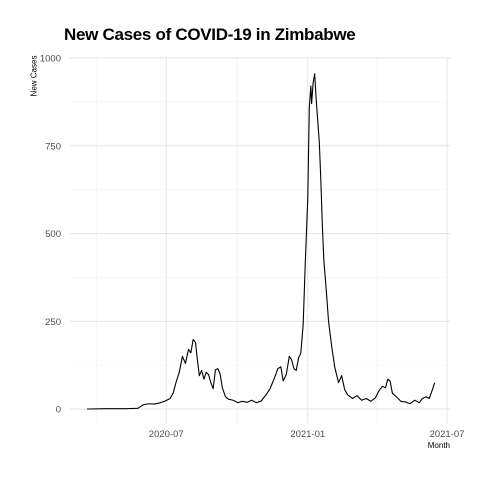 This screenshot has width=480, height=480. Describe the element at coordinates (447, 434) in the screenshot. I see `x-tick-label: 2021-07` at that location.